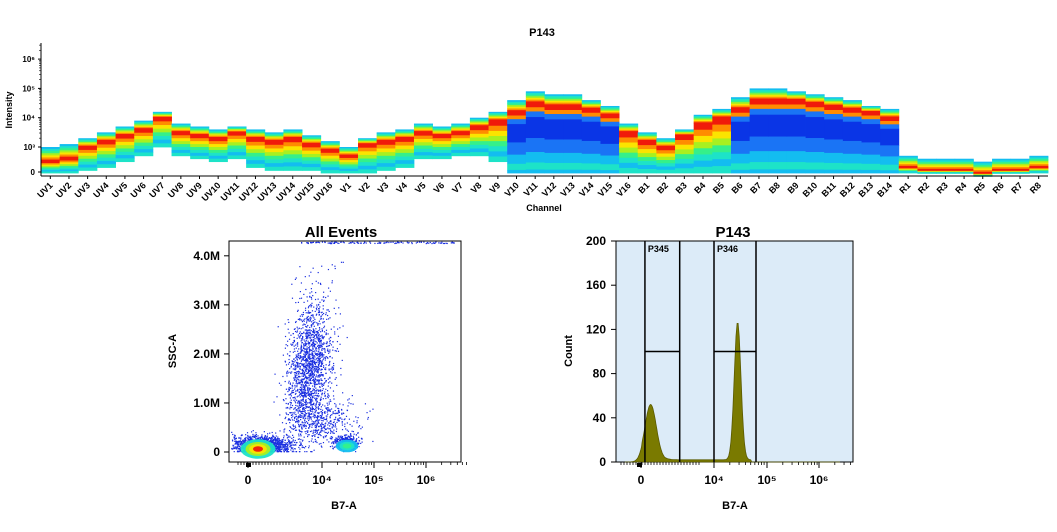 Image resolution: width=1057 pixels, height=532 pixels. I want to click on heatmap-column-uv12, so click(256, 148).